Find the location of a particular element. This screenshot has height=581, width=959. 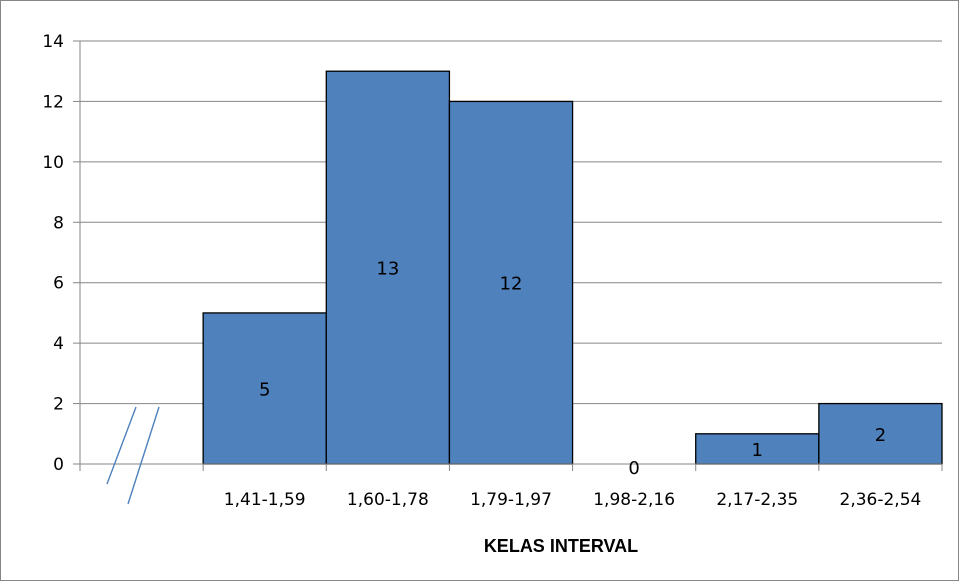

y-tick-label-4: 4 is located at coordinates (58, 344).